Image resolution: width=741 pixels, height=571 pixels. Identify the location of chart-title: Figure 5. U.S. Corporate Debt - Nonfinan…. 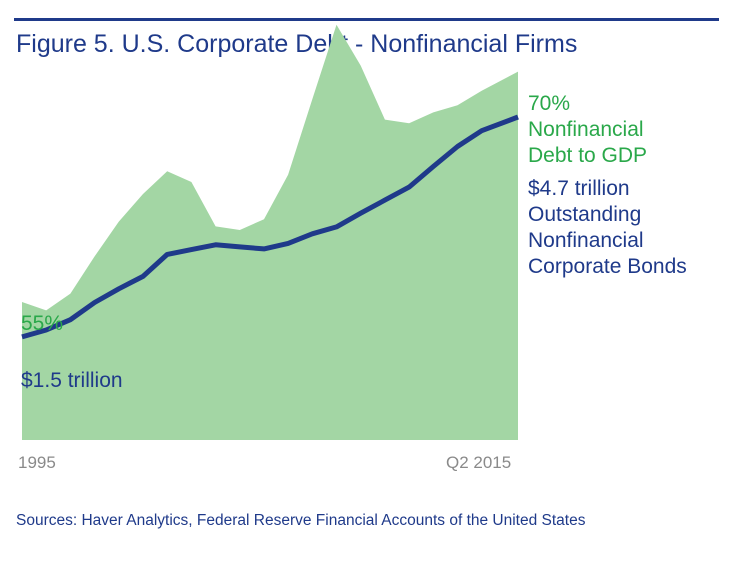
(297, 44).